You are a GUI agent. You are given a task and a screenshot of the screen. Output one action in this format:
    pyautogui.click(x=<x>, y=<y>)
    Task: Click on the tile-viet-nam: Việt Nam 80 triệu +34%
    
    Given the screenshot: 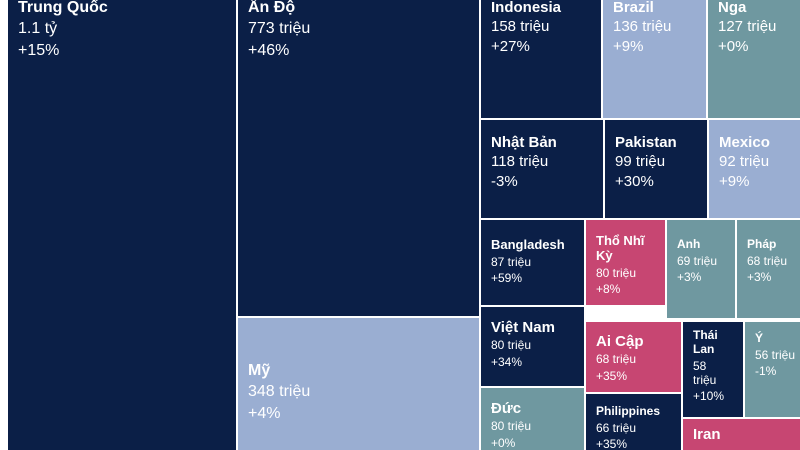 What is the action you would take?
    pyautogui.click(x=532, y=346)
    